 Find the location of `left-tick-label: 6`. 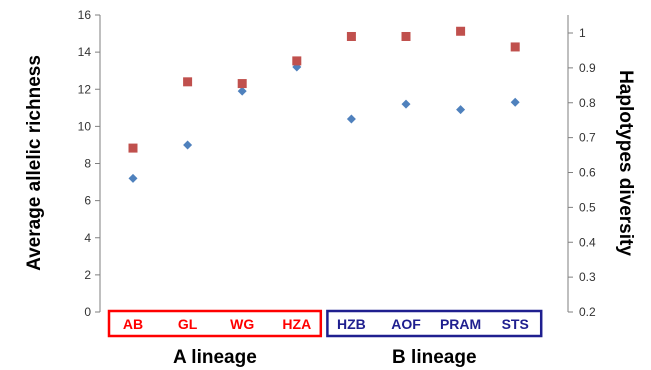

left-tick-label: 6 is located at coordinates (87, 201).